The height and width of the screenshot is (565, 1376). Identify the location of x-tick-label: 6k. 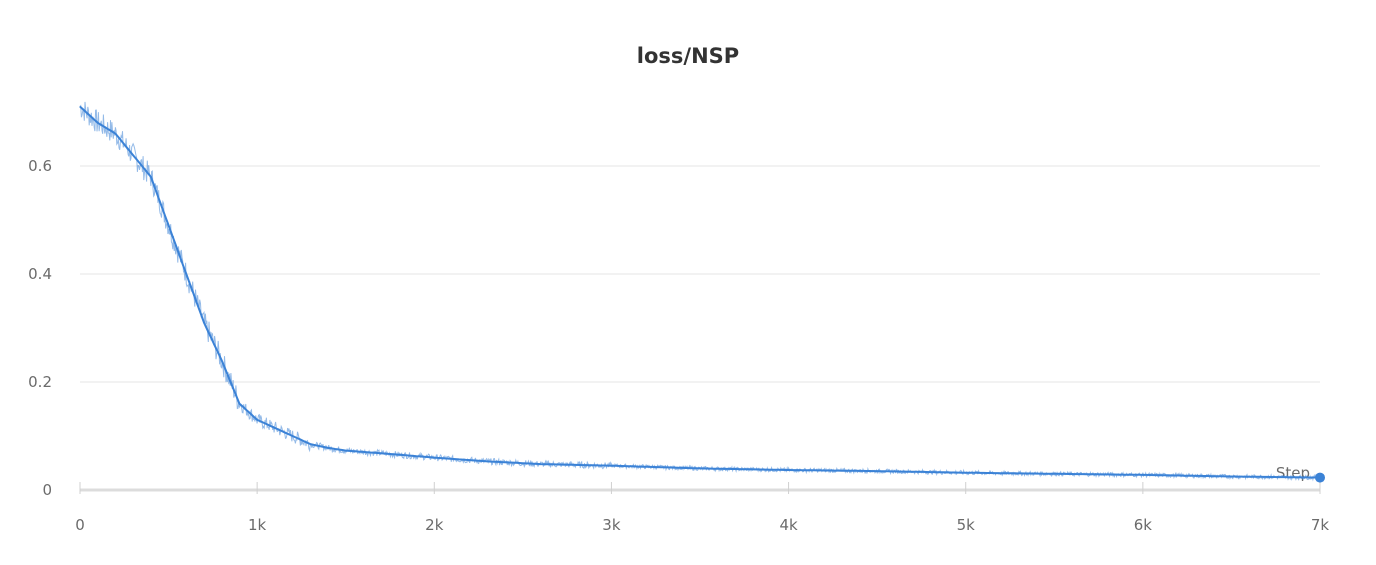
(1143, 525).